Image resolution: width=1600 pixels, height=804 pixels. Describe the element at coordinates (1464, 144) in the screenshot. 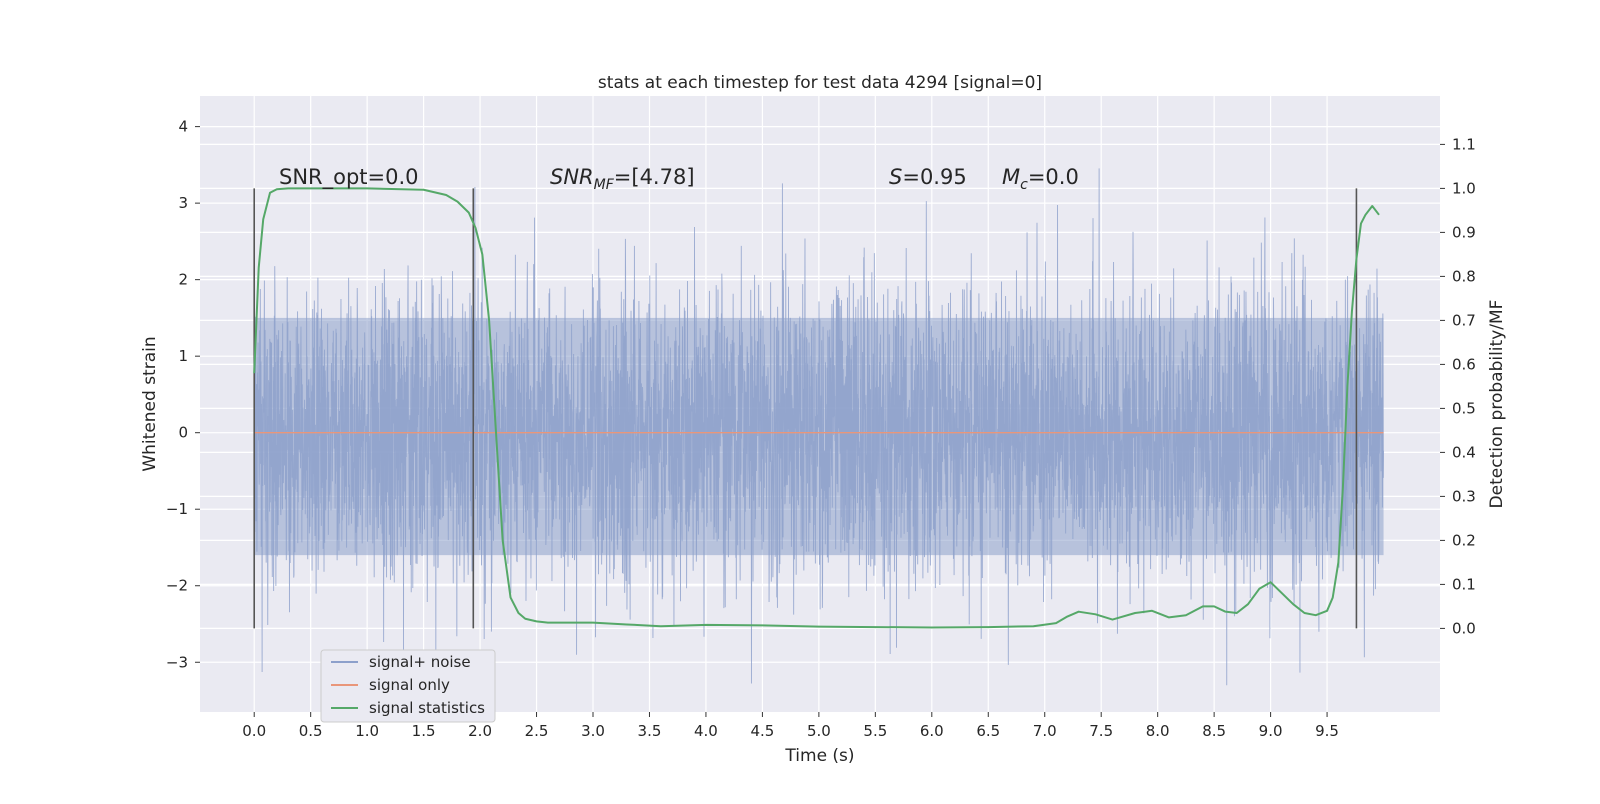

I see `y-right-tick-label: 1.1` at that location.